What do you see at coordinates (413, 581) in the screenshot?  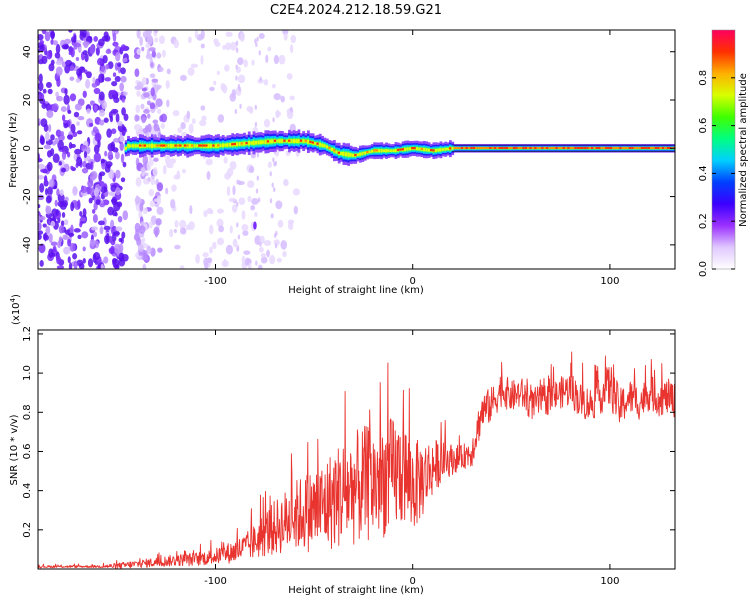 I see `x-tick-label: 0` at bounding box center [413, 581].